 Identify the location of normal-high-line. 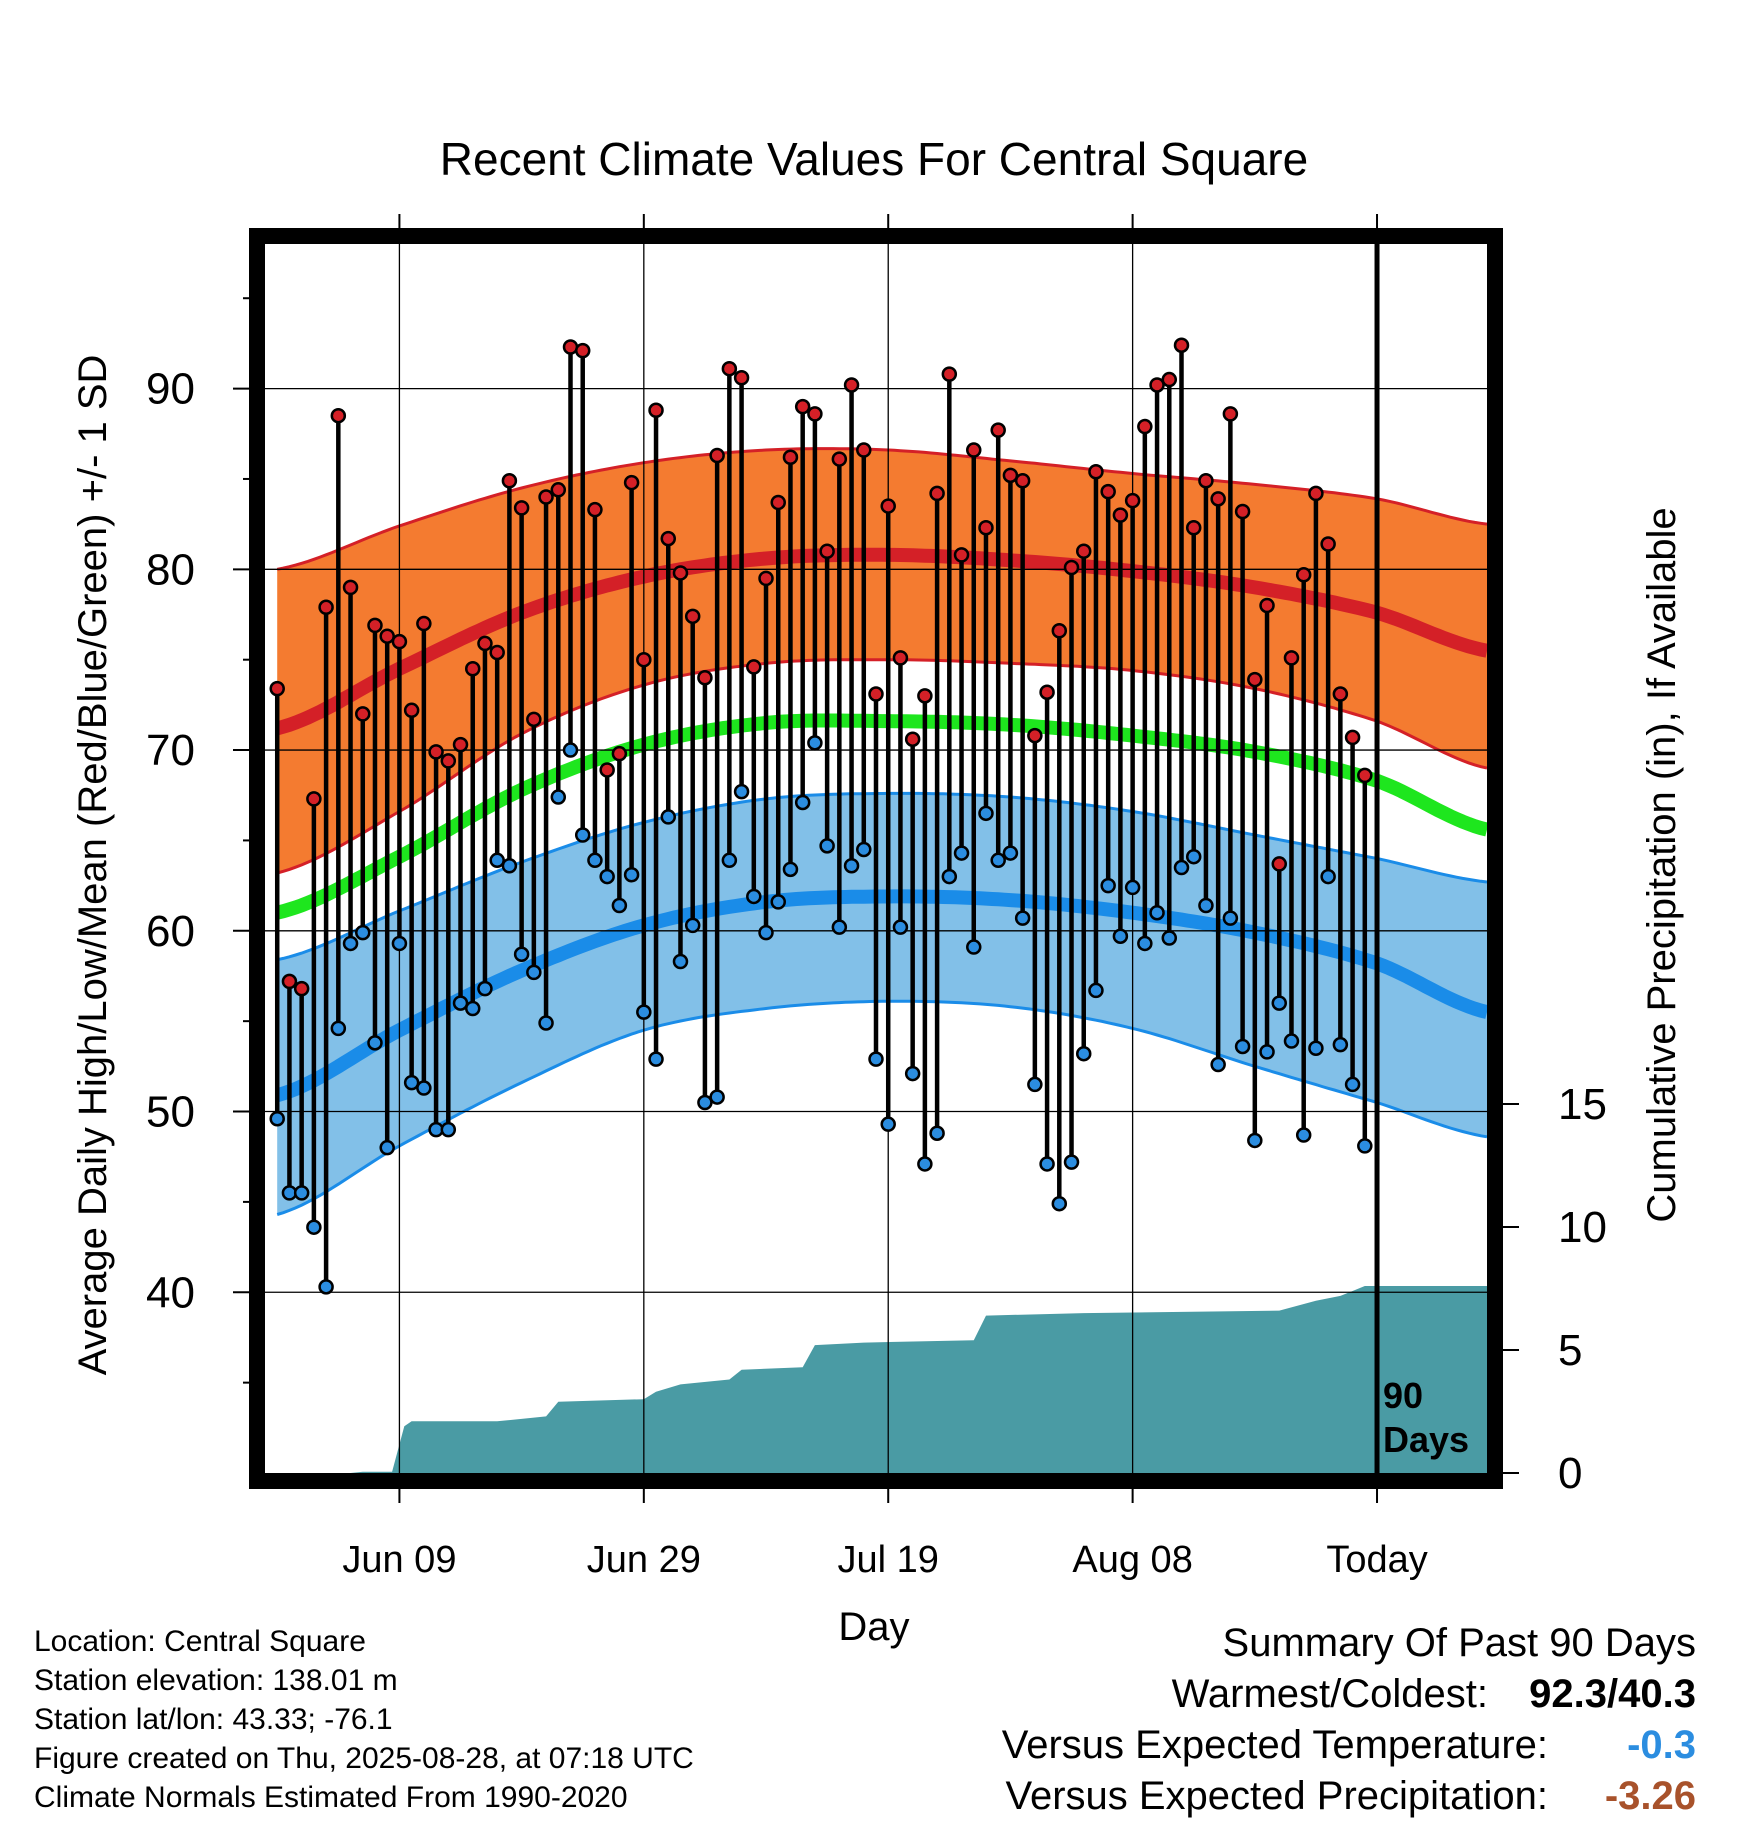
(882, 641).